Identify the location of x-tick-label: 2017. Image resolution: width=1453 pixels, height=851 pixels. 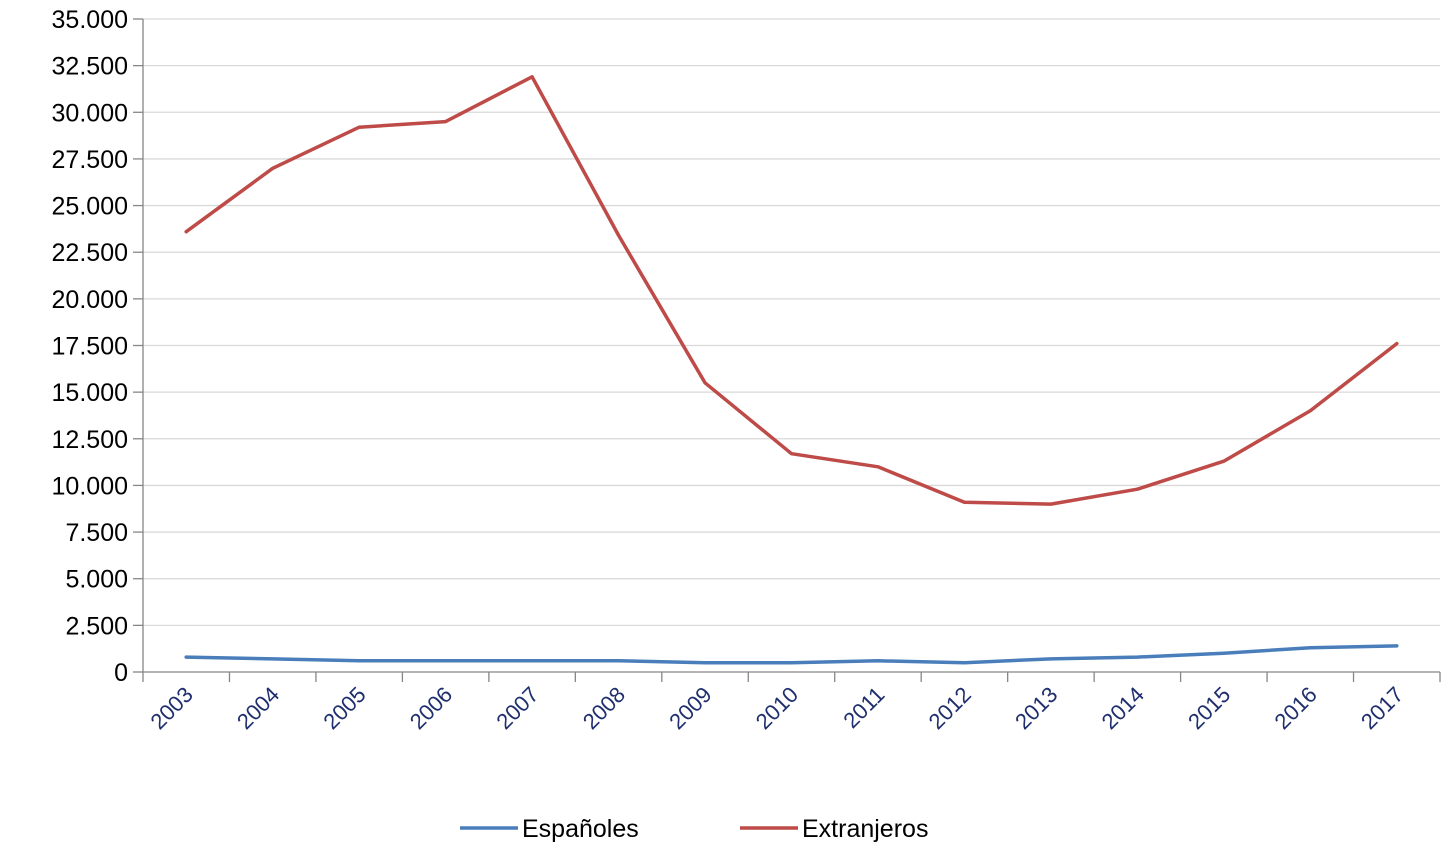
(1382, 708).